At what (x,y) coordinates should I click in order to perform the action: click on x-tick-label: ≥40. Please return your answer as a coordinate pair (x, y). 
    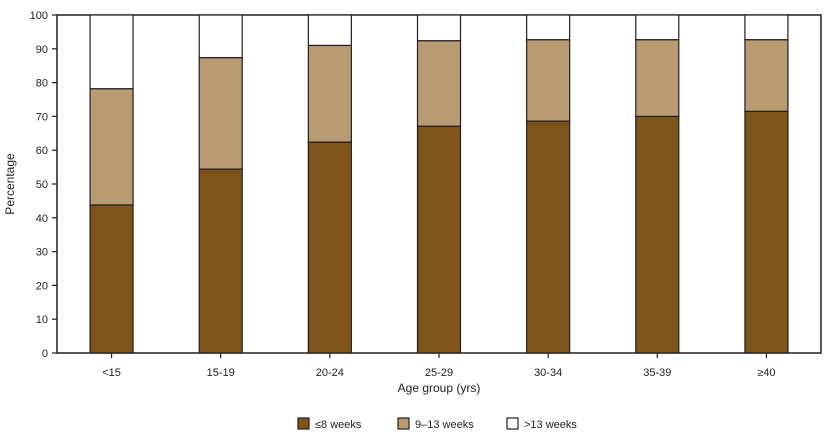
    Looking at the image, I should click on (766, 373).